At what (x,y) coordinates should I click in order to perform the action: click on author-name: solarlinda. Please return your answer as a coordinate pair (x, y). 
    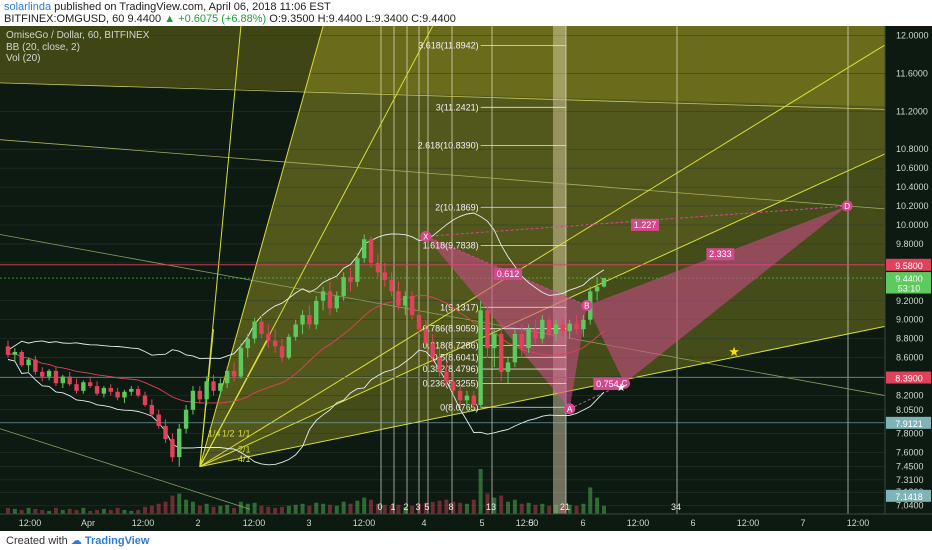
    Looking at the image, I should click on (28, 7).